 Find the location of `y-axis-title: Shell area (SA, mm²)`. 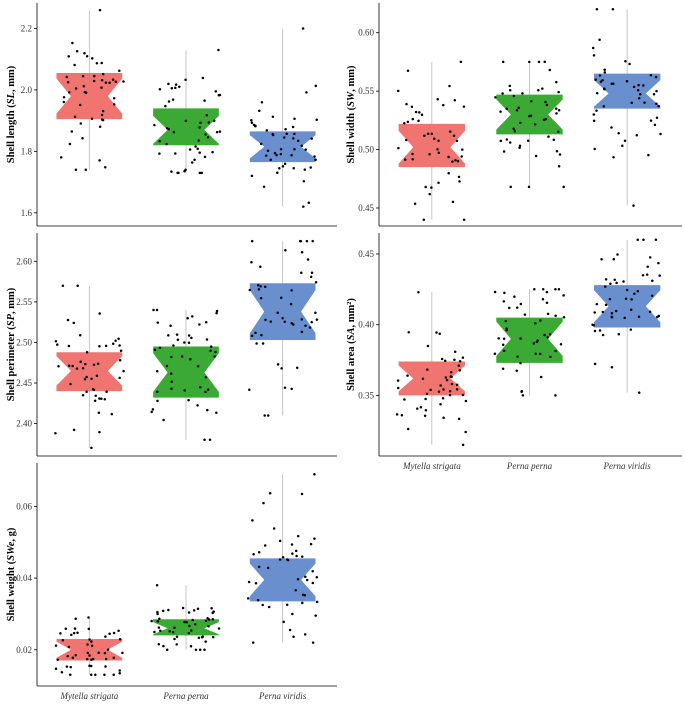

y-axis-title: Shell area (SA, mm²) is located at coordinates (351, 344).